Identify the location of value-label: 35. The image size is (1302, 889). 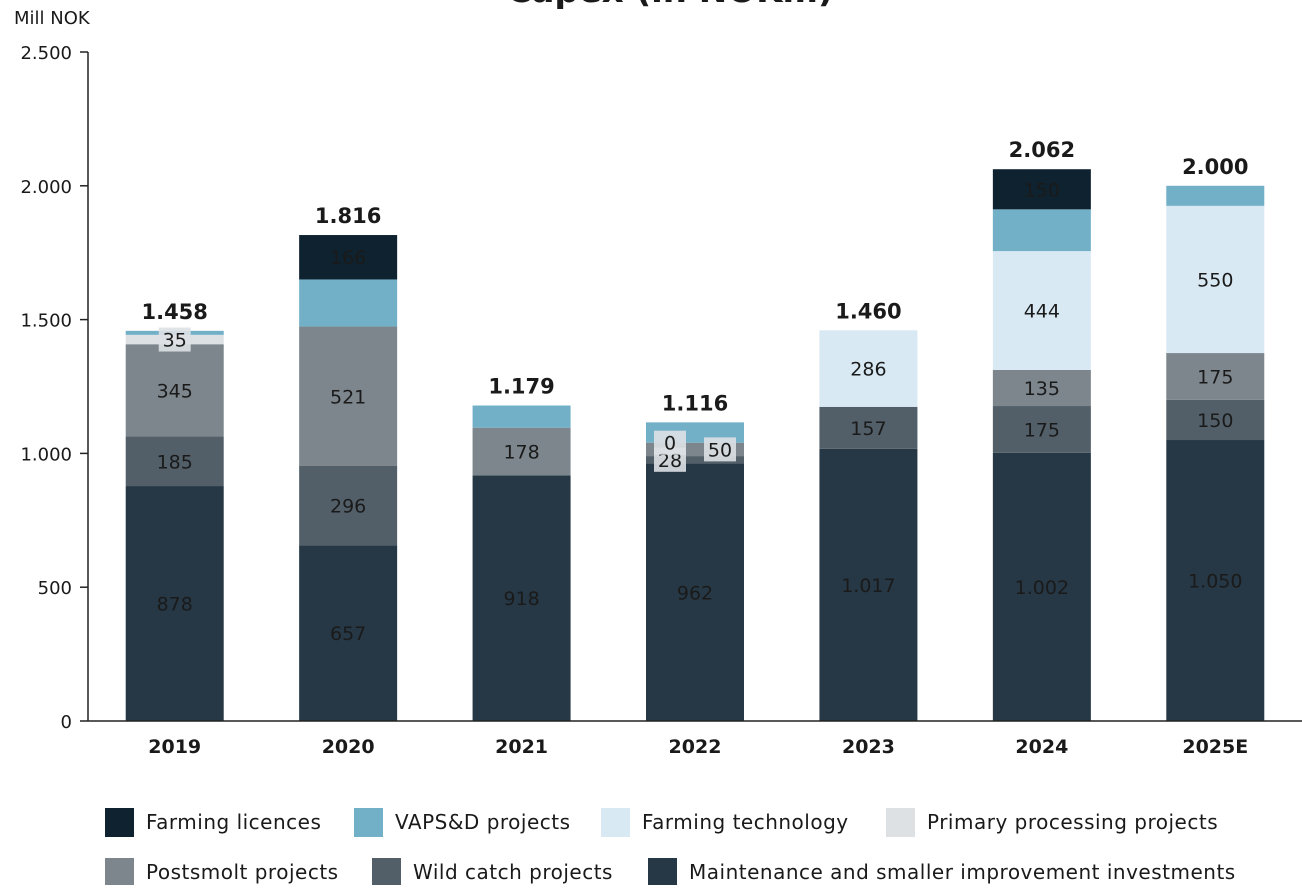
(175, 341).